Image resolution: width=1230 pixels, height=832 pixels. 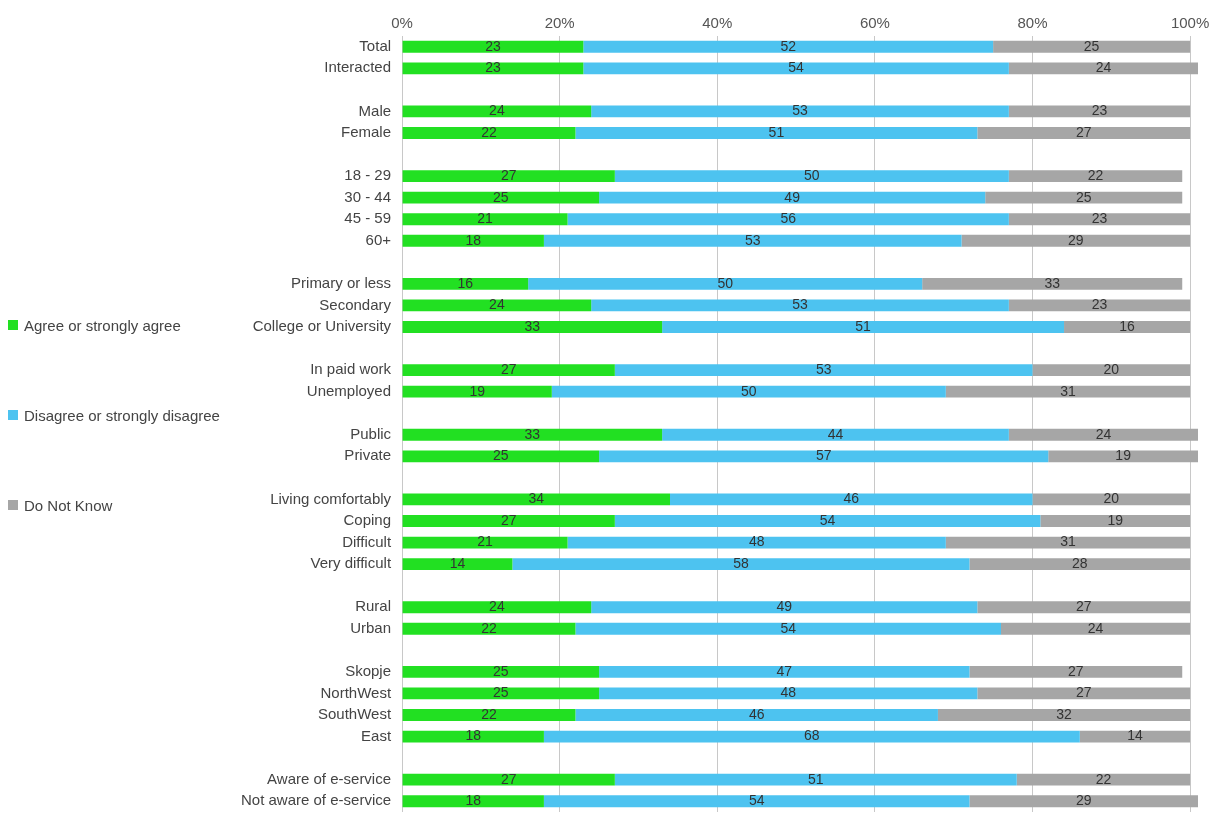 What do you see at coordinates (367, 541) in the screenshot?
I see `y-tick-label: Difficult` at bounding box center [367, 541].